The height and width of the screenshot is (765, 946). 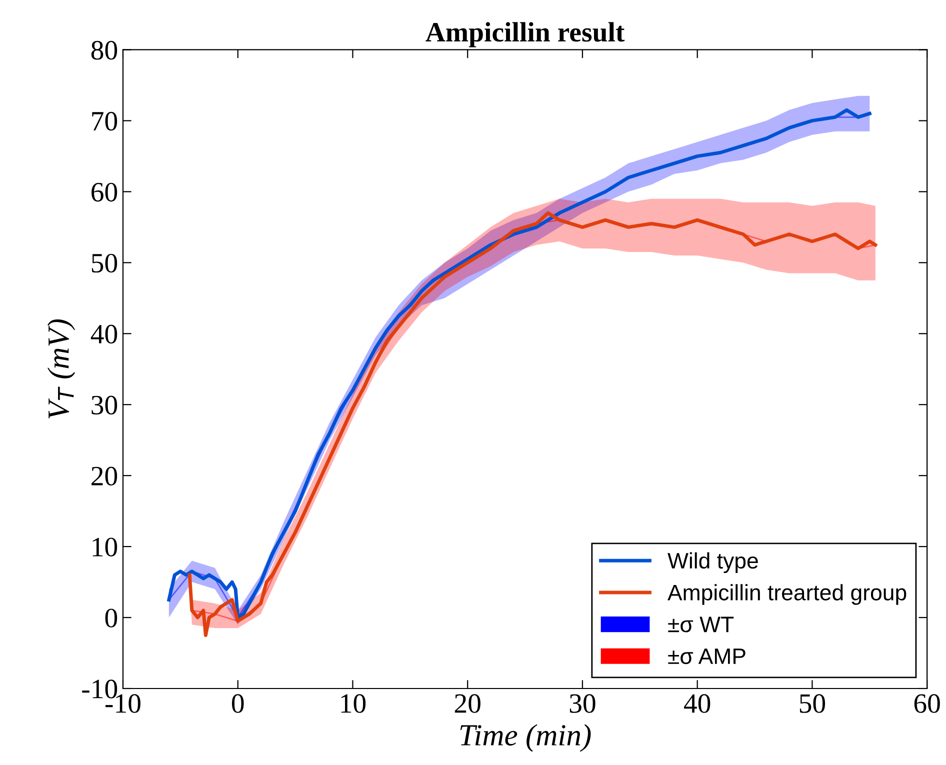 I want to click on x-tick-label: 0, so click(x=238, y=703).